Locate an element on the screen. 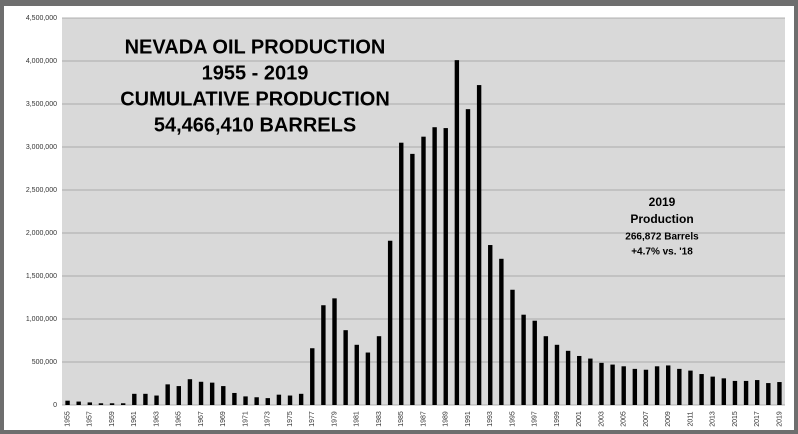 The image size is (798, 434). x-tick-label: 1963 is located at coordinates (156, 419).